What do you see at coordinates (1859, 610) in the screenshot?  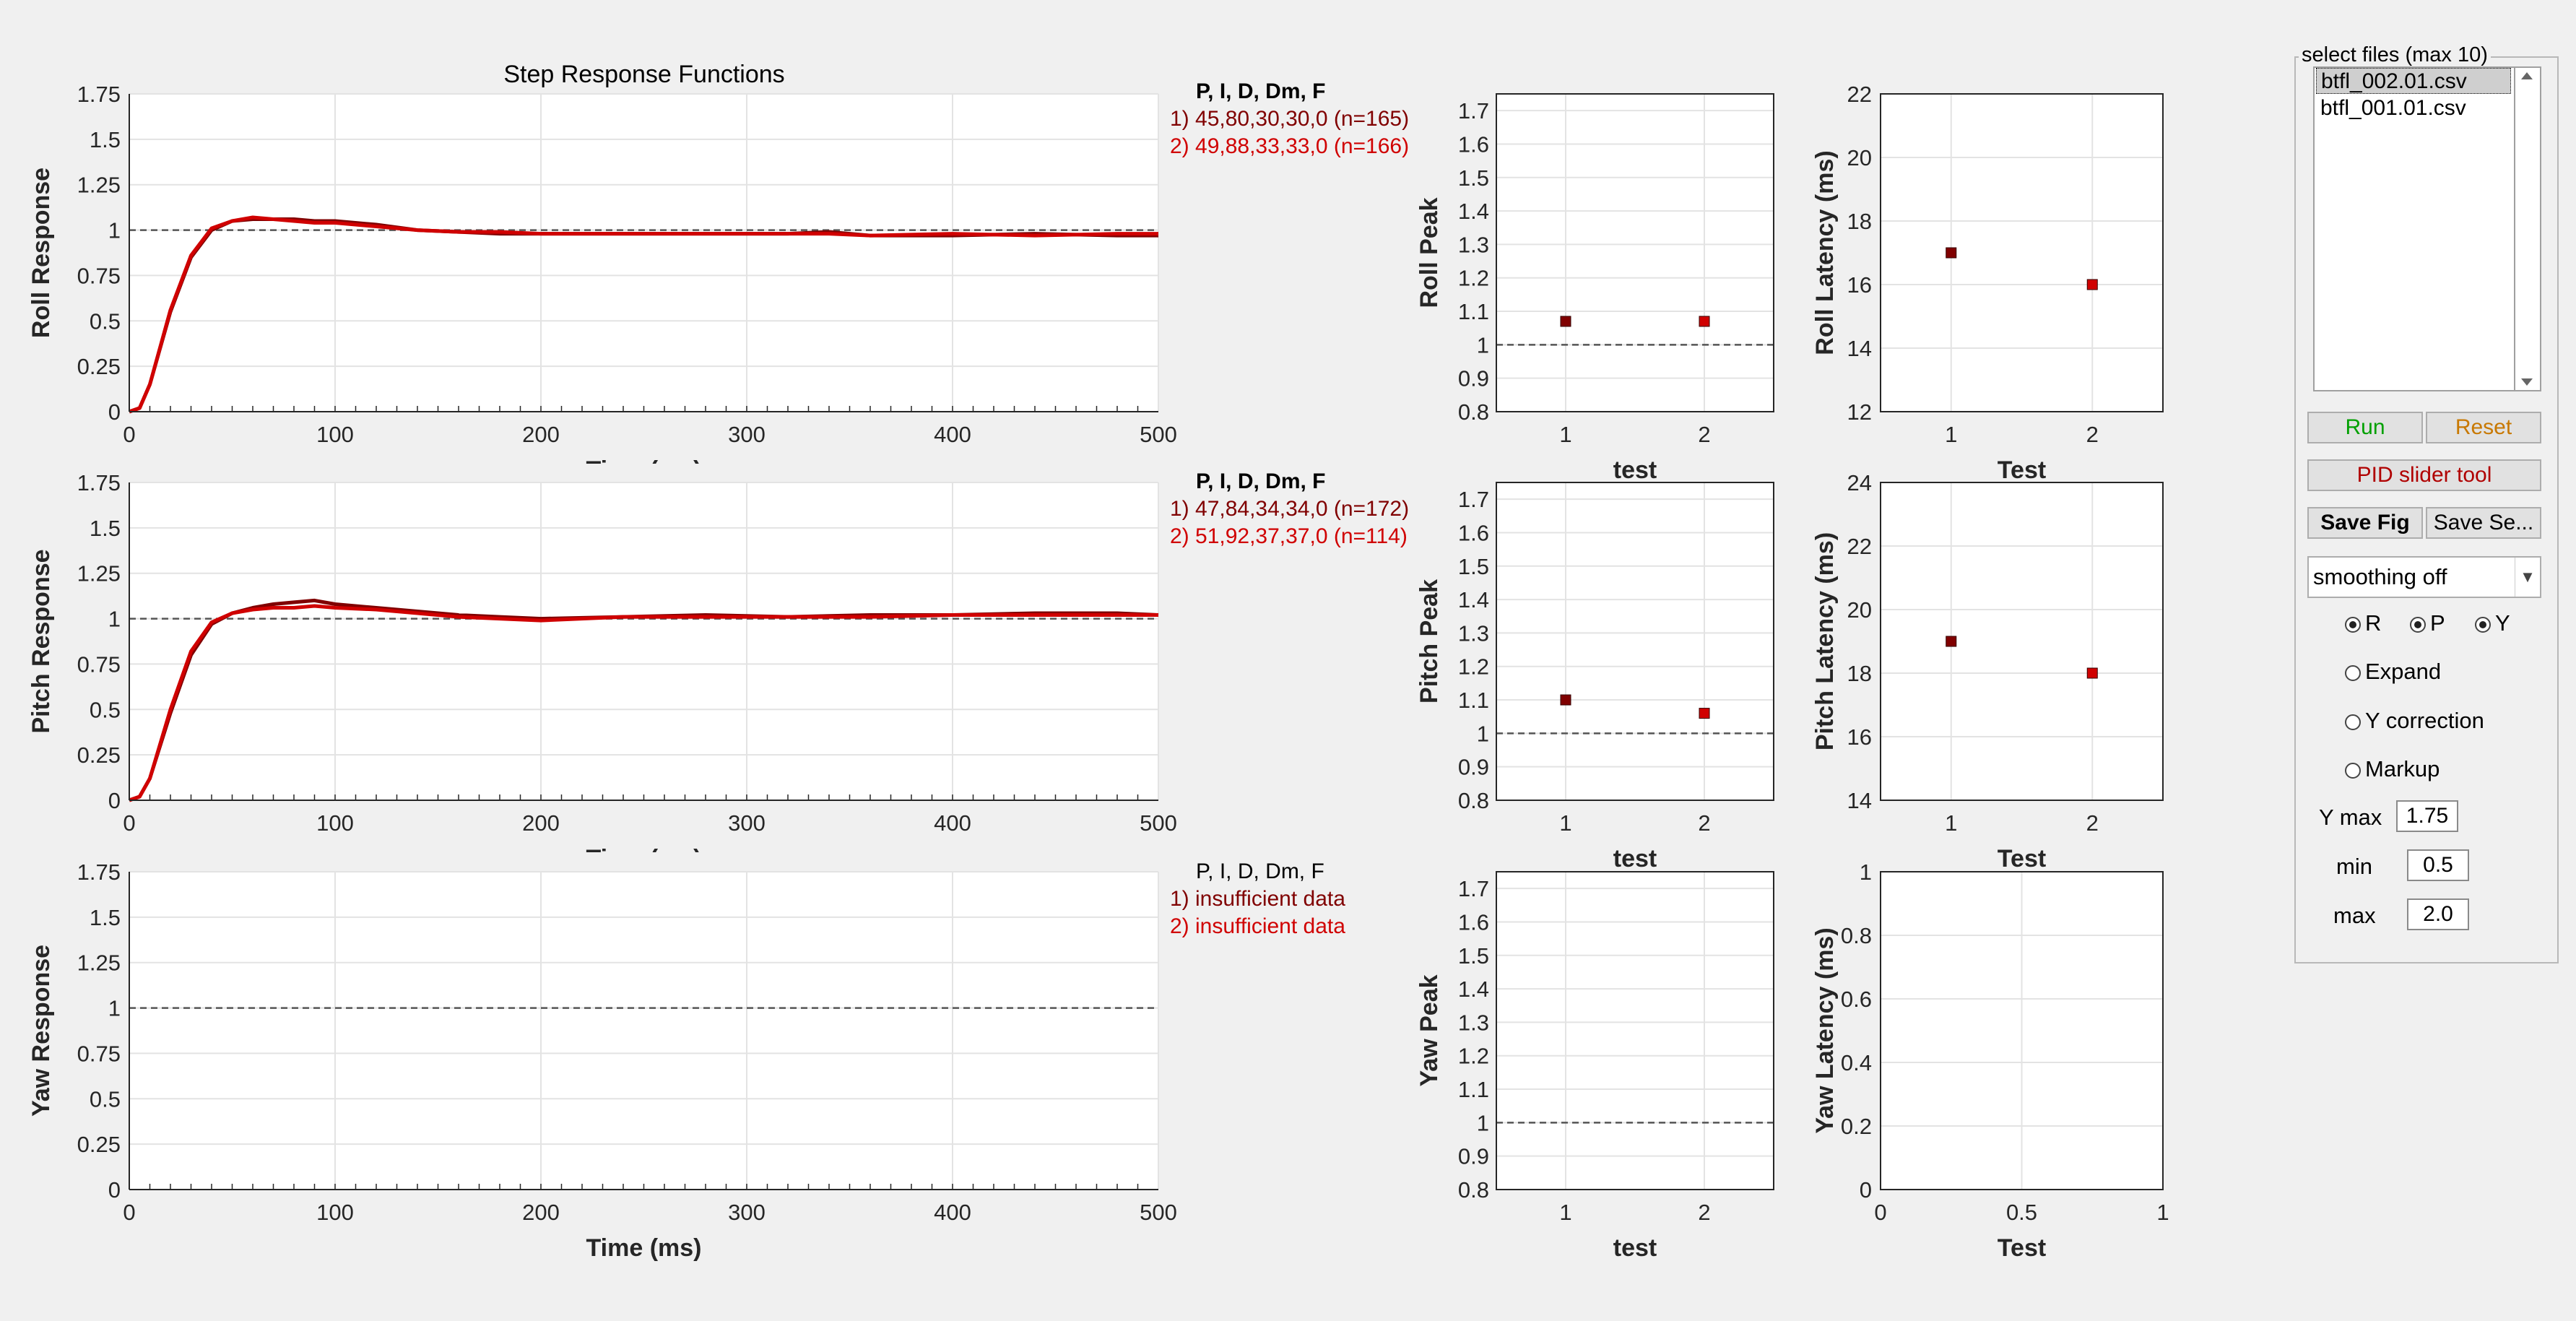 I see `y-tick-label: 20` at bounding box center [1859, 610].